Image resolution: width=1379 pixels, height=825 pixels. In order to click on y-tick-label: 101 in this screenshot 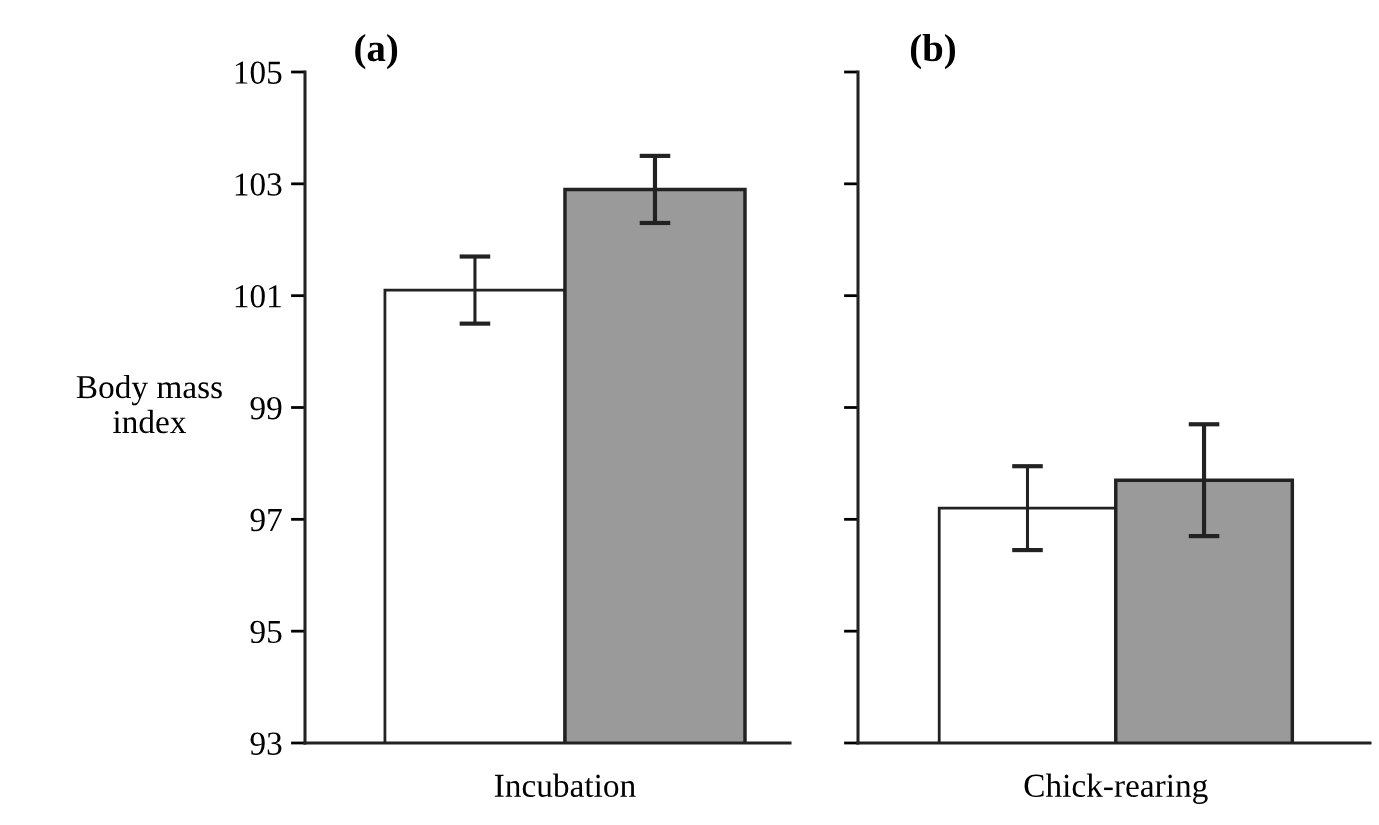, I will do `click(258, 296)`.